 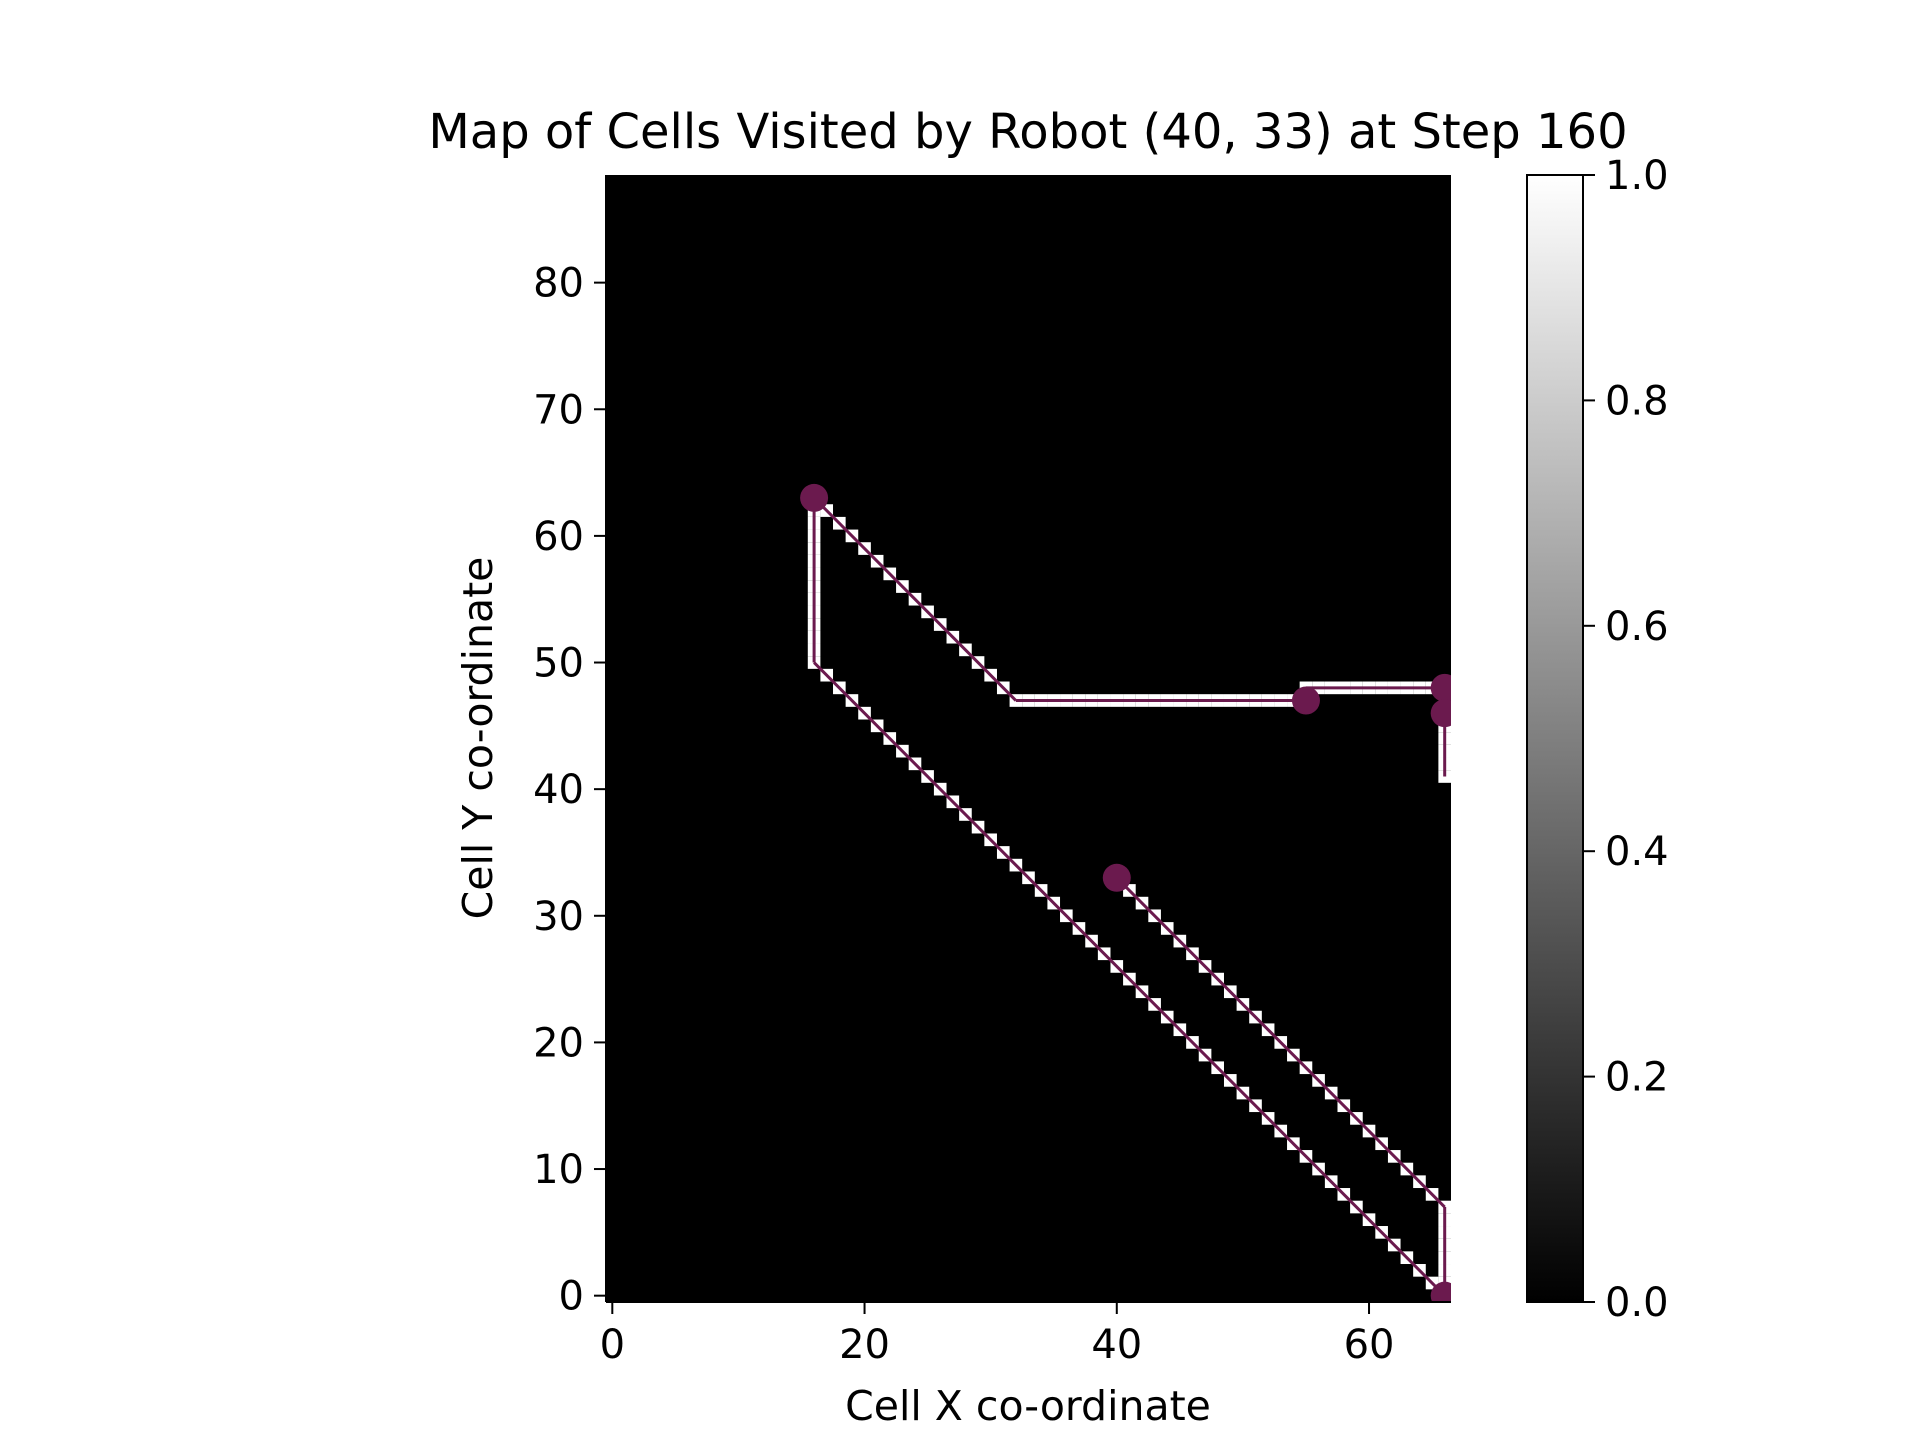 What do you see at coordinates (558, 284) in the screenshot?
I see `y-tick-label: 80` at bounding box center [558, 284].